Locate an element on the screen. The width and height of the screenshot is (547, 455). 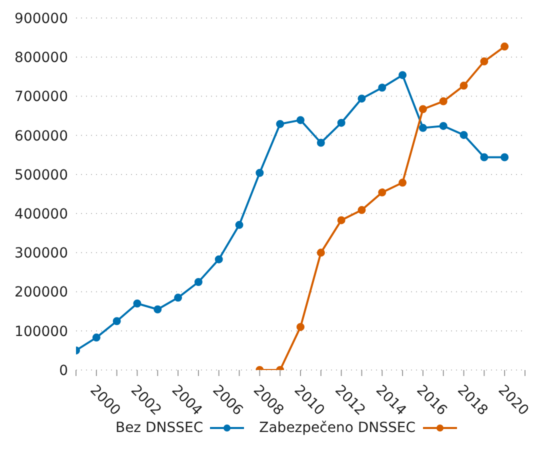
y-tick-label: 700000 is located at coordinates (41, 97).